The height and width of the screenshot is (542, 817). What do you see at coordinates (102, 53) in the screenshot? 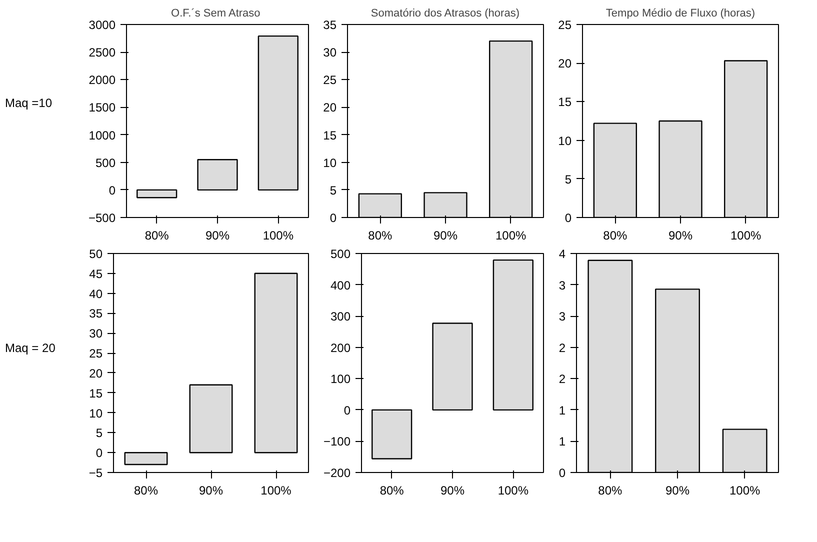
I see `y-tick-label: 2500` at bounding box center [102, 53].